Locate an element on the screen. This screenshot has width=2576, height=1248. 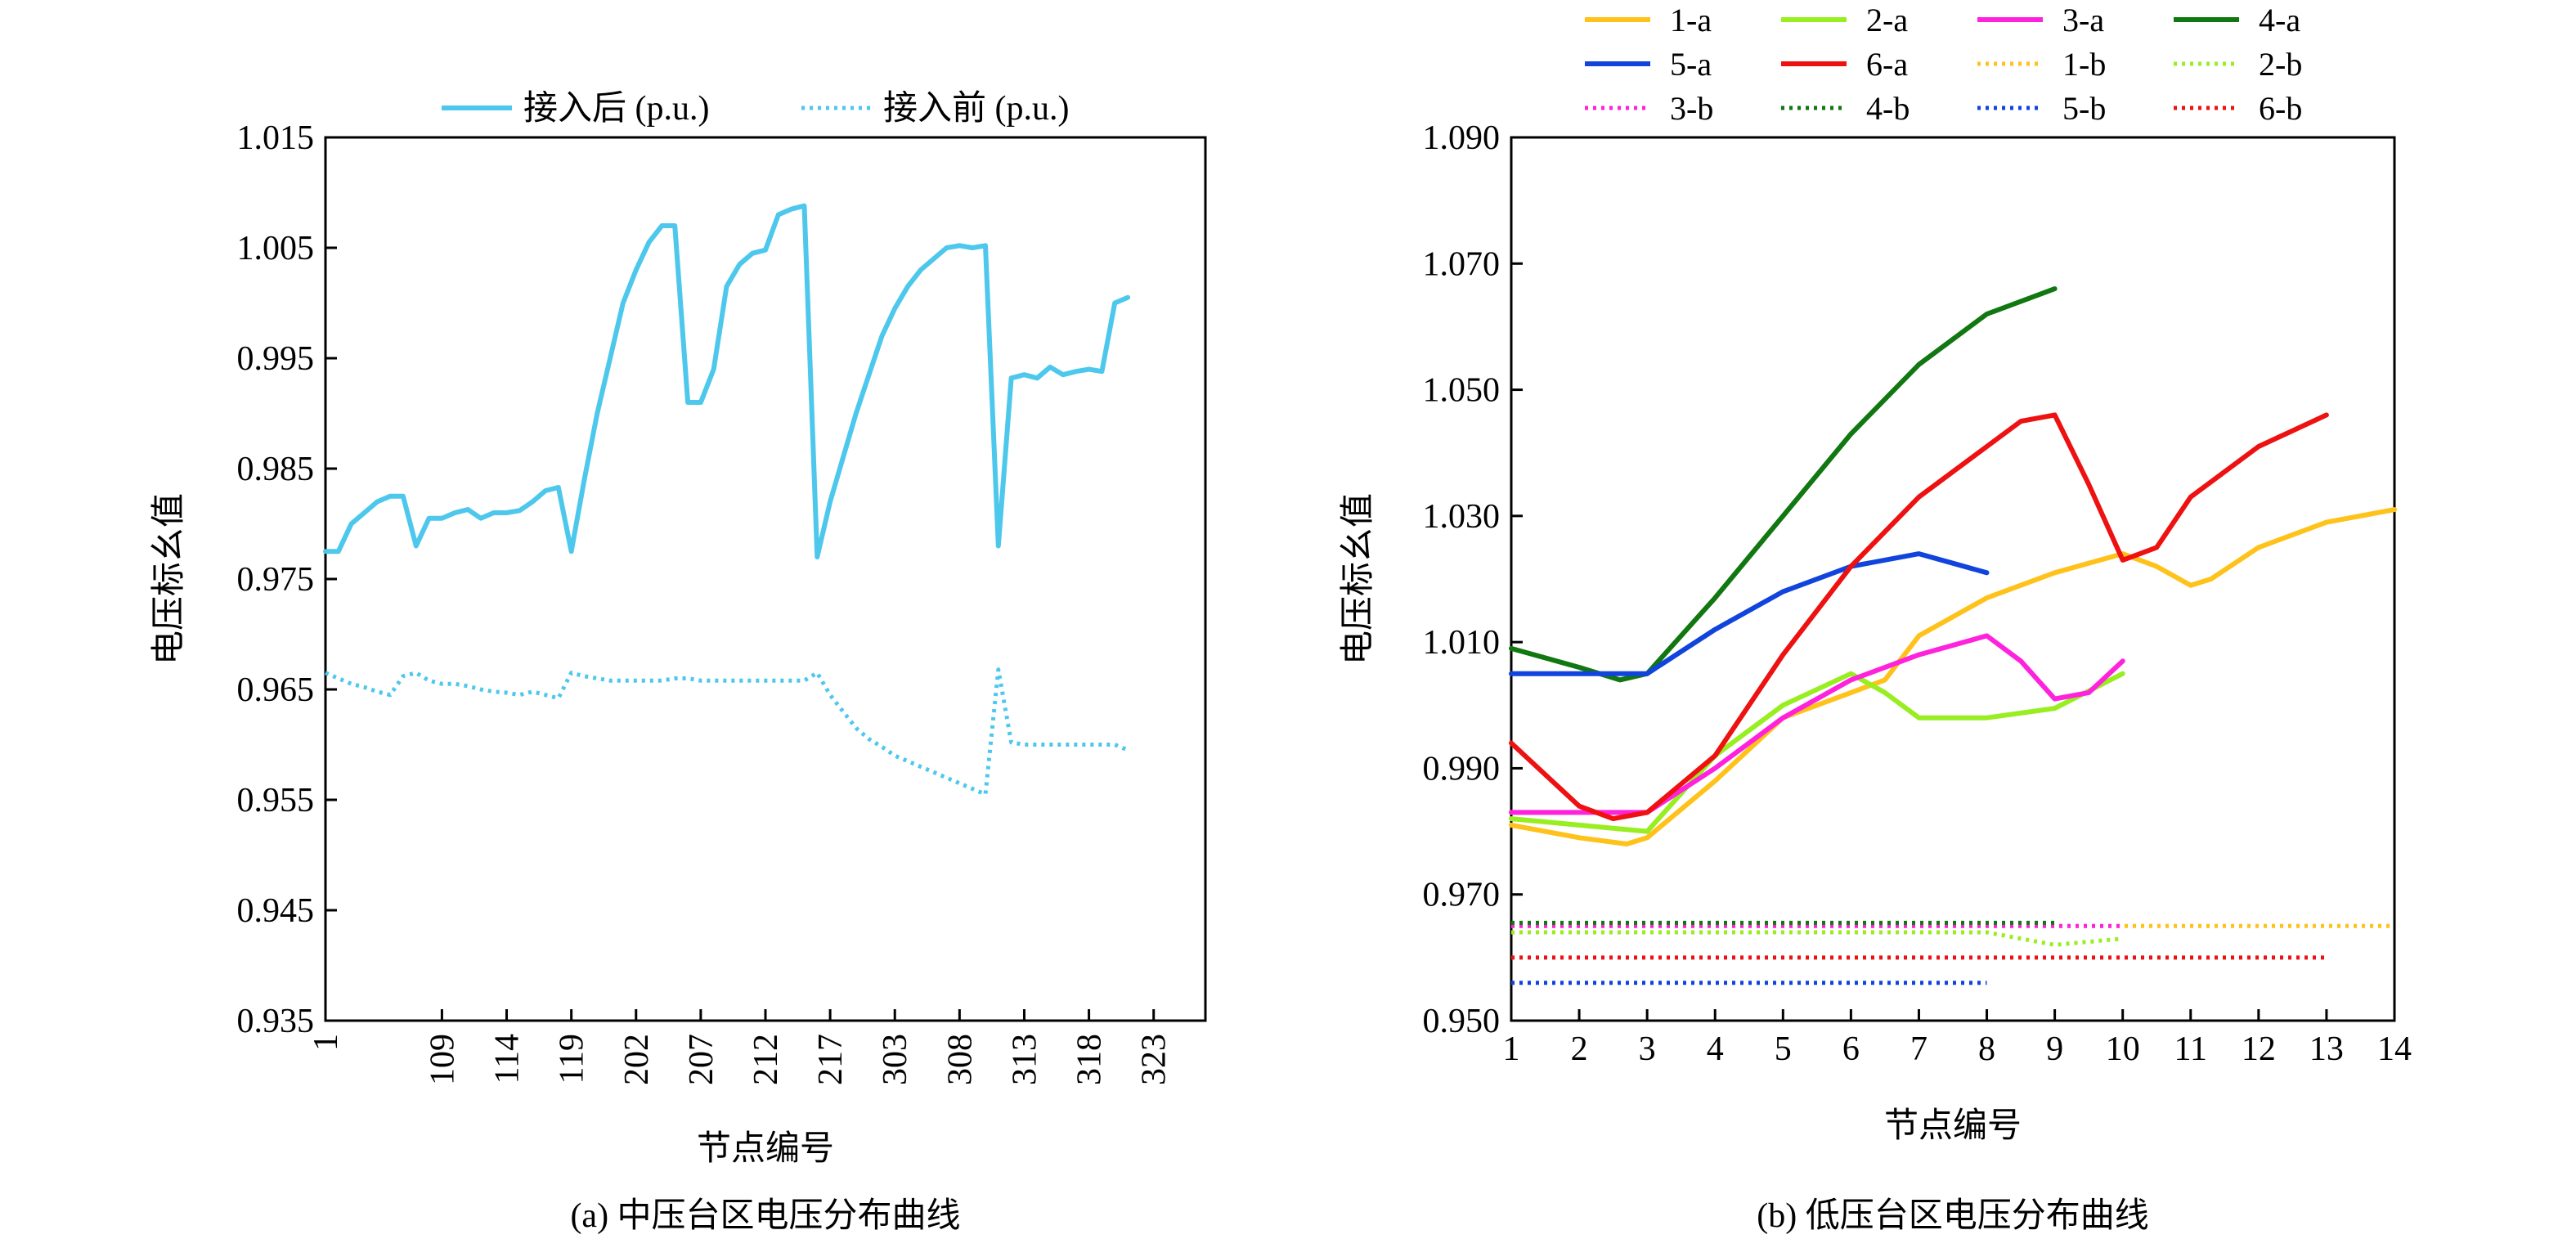
chart-a-legend: 接入后 (p.u.) 接入前 (p.u.) is located at coordinates (755, 109).